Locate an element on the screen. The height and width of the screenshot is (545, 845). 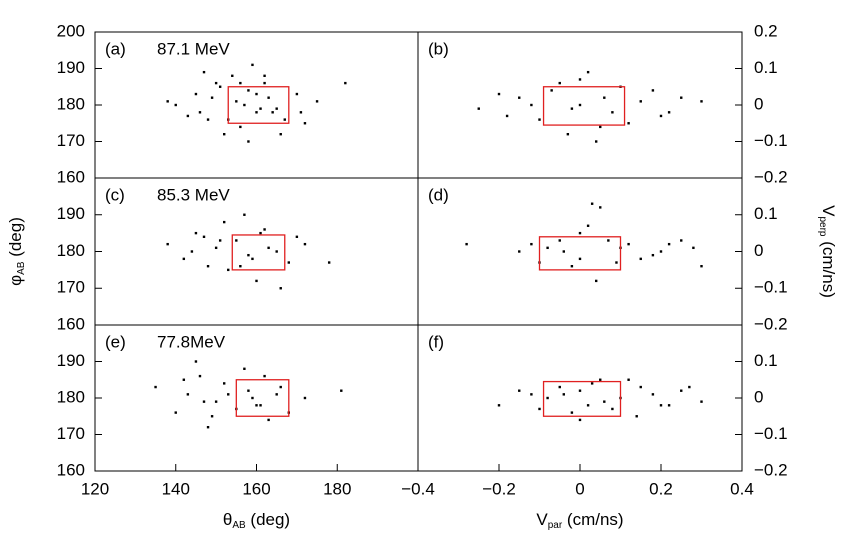
symbol: V is located at coordinates (828, 211).